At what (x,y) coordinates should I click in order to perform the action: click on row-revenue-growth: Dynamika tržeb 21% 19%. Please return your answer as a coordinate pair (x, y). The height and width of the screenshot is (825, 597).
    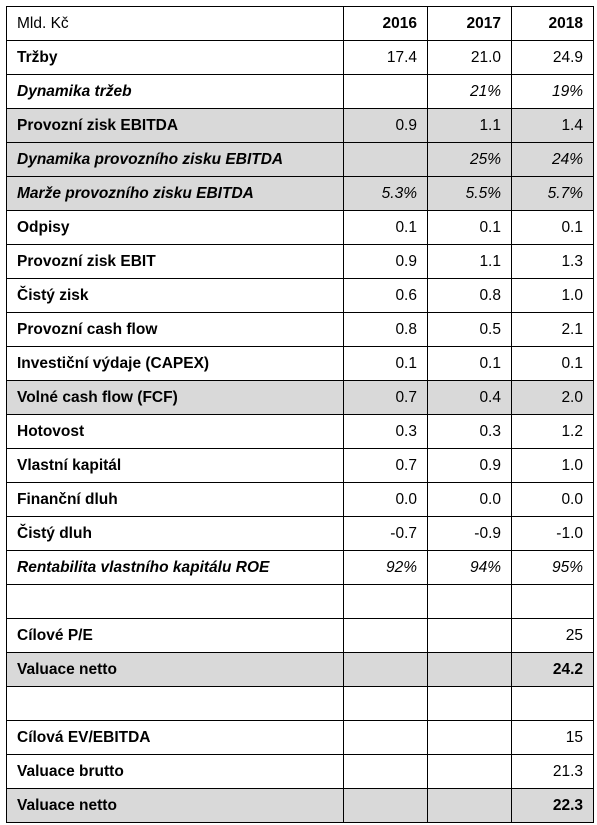
    Looking at the image, I should click on (300, 91).